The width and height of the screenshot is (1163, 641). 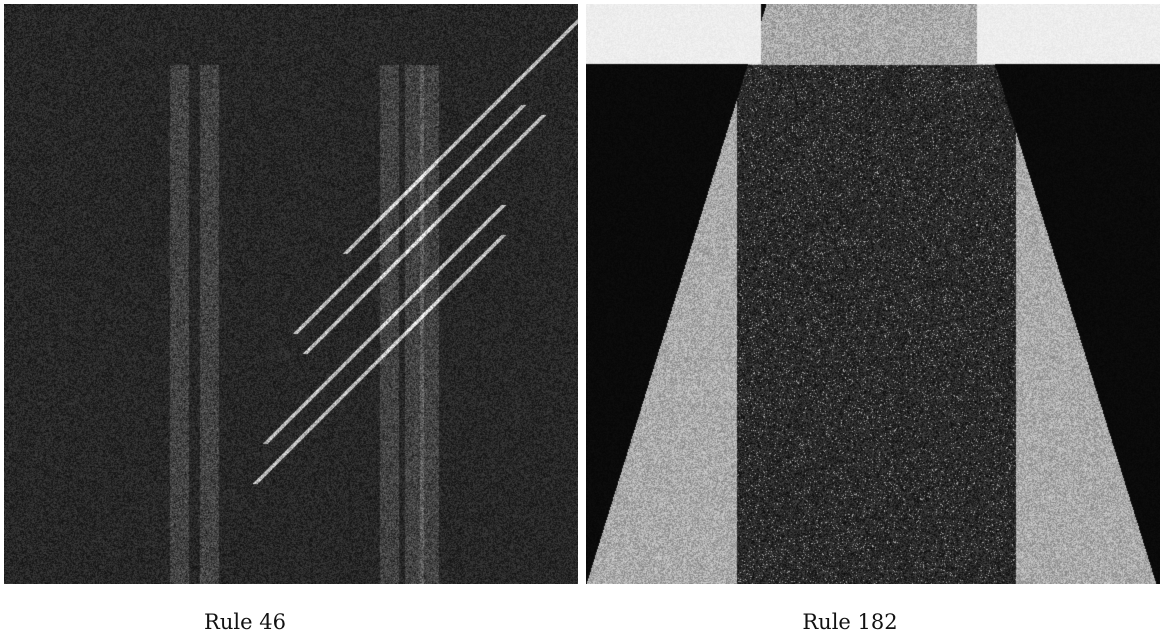 What do you see at coordinates (245, 622) in the screenshot?
I see `rule-46-caption: Rule 46` at bounding box center [245, 622].